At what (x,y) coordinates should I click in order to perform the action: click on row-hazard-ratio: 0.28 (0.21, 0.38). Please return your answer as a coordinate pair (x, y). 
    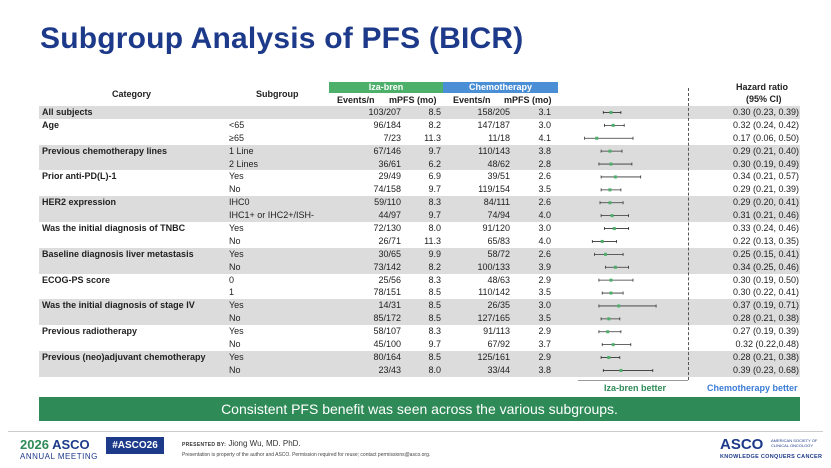
    Looking at the image, I should click on (765, 318).